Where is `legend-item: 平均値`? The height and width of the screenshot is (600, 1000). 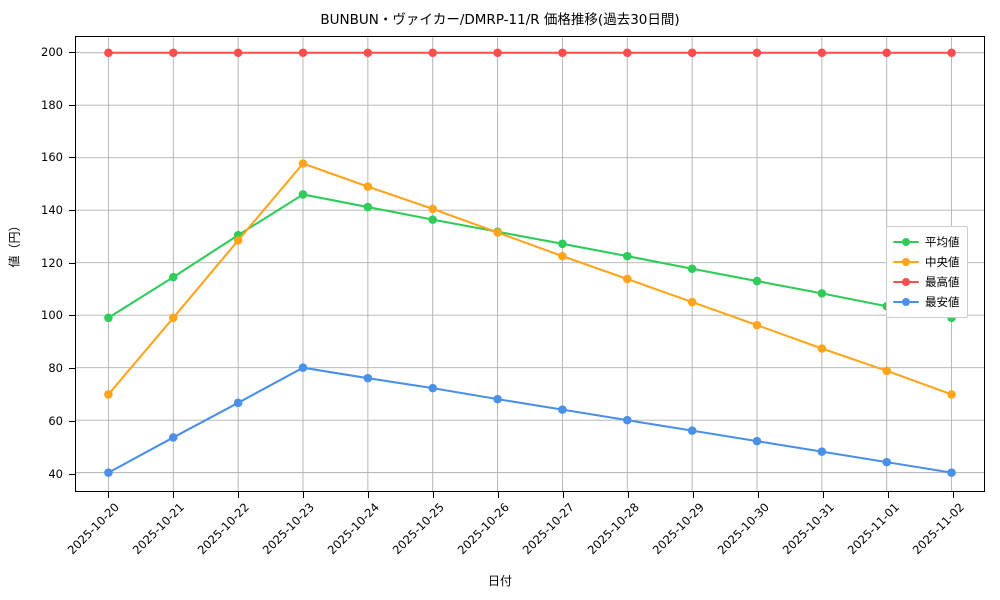 legend-item: 平均値 is located at coordinates (926, 242).